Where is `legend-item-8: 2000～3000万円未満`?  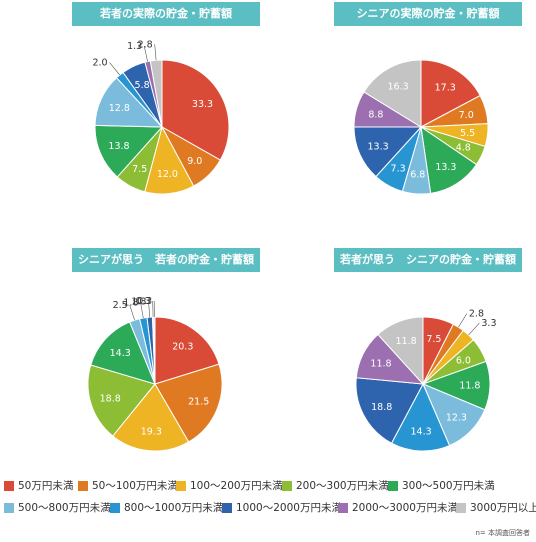 legend-item-8: 2000～3000万円未満 is located at coordinates (398, 507).